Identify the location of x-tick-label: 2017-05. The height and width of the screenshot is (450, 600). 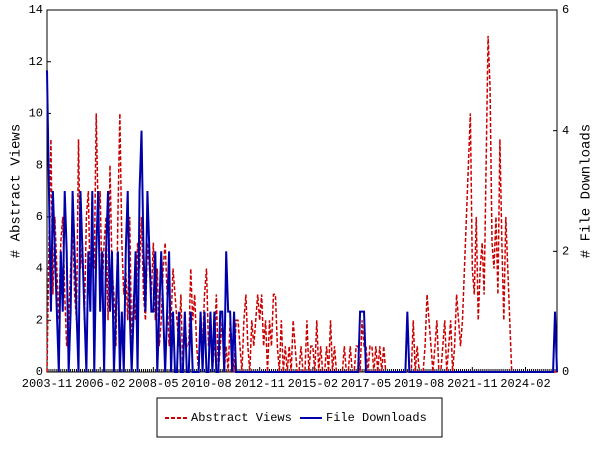
(366, 384).